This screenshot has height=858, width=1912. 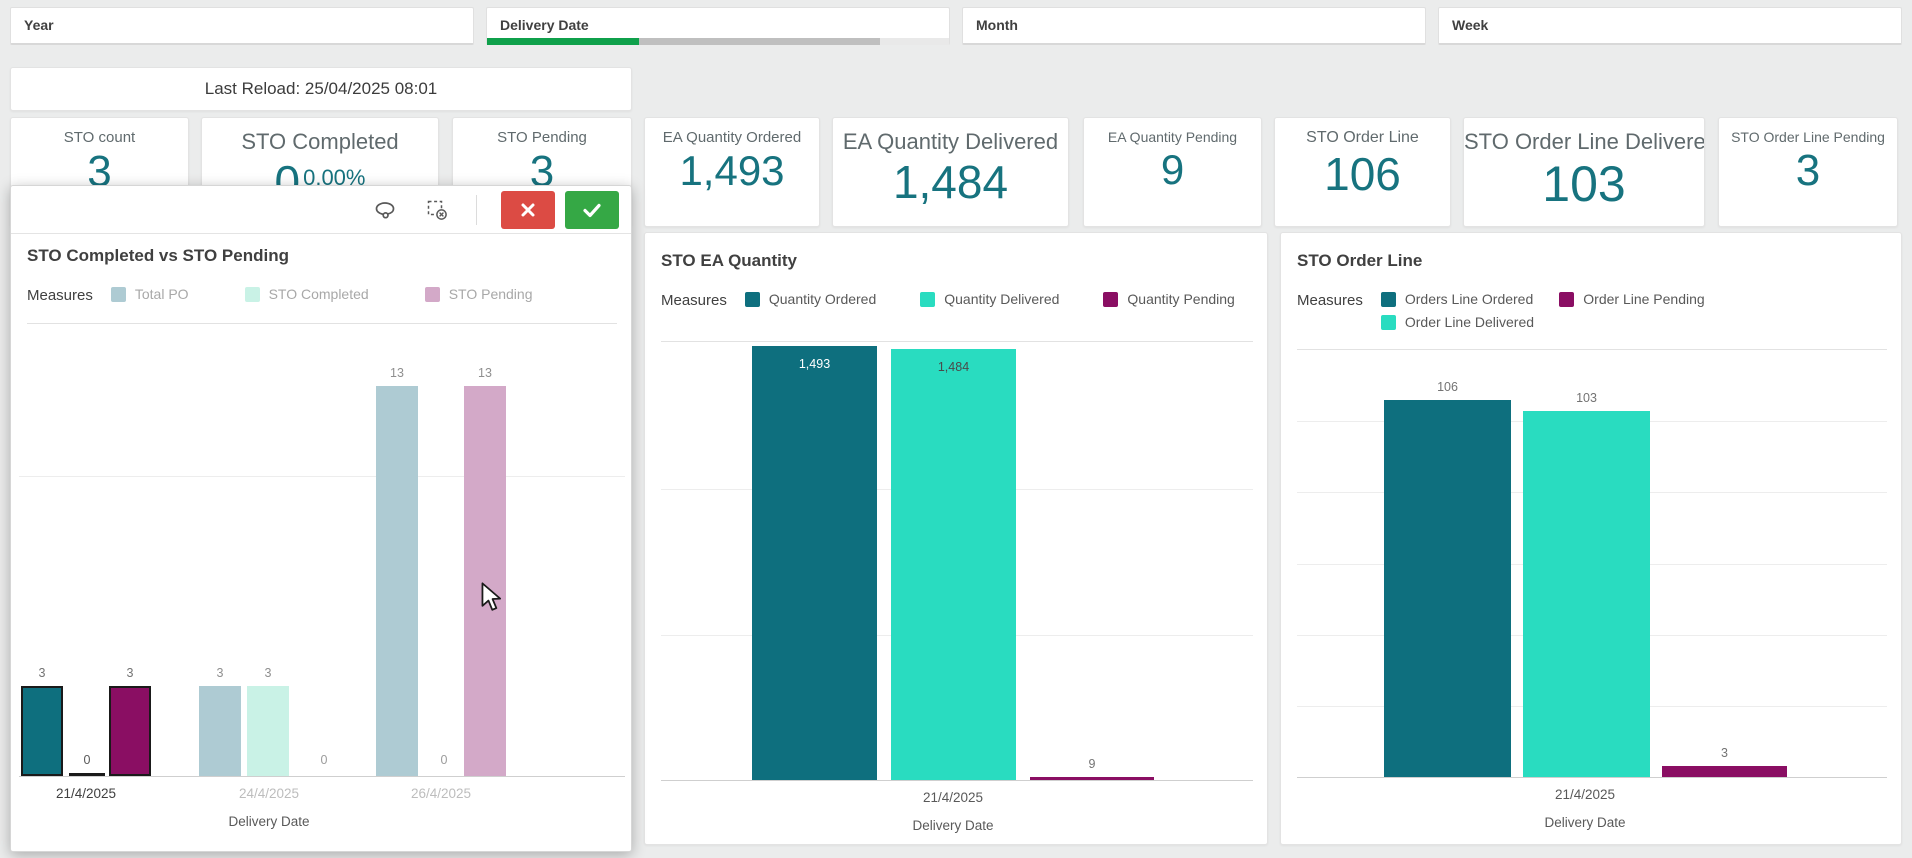 What do you see at coordinates (1584, 141) in the screenshot?
I see `kpi-title: STO Order Line Delivered` at bounding box center [1584, 141].